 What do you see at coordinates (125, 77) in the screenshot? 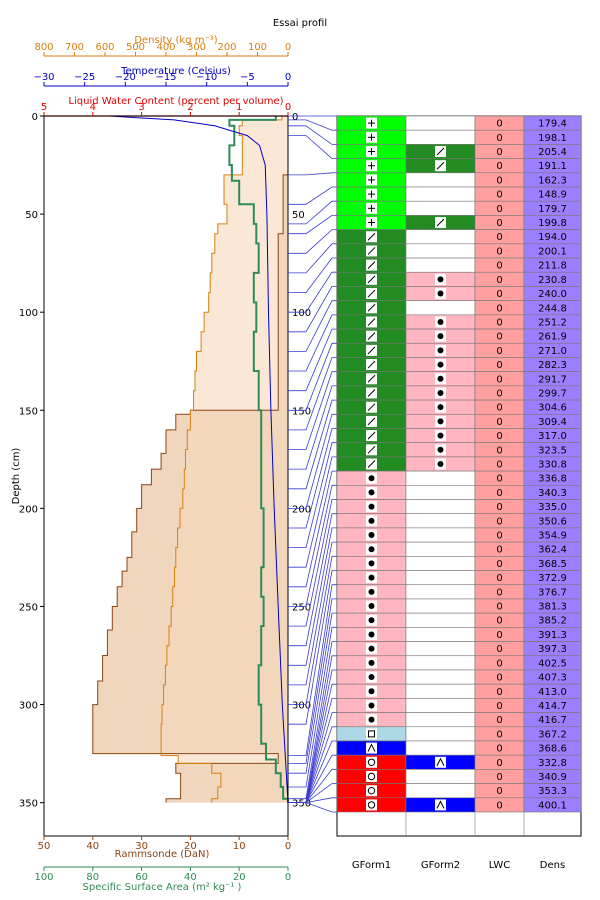
I see `top-axis-tick-label: −20` at bounding box center [125, 77].